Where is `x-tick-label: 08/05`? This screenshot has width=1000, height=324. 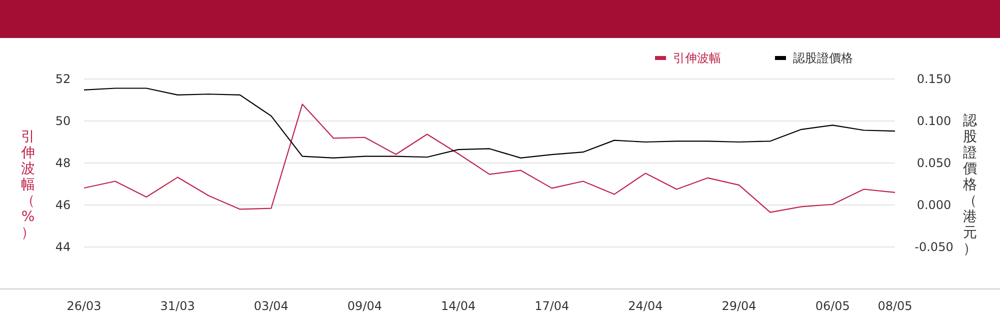
x-tick-label: 08/05 is located at coordinates (895, 306).